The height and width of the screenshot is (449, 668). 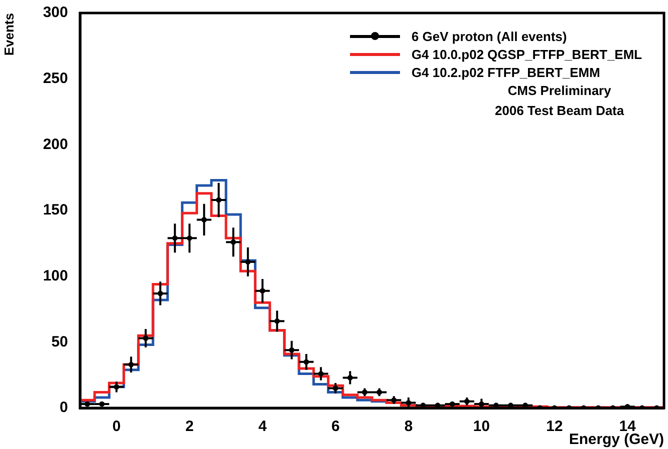 What do you see at coordinates (55, 78) in the screenshot?
I see `y-tick-label: 250` at bounding box center [55, 78].